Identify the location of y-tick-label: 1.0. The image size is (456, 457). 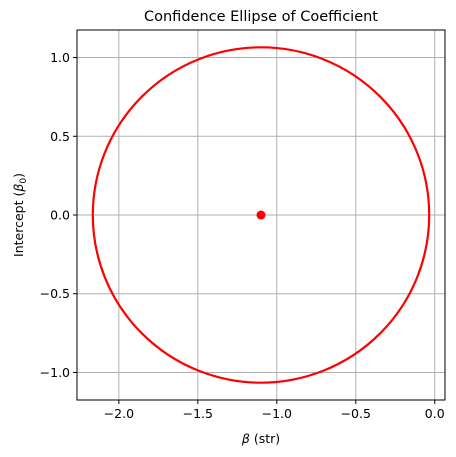
(60, 57).